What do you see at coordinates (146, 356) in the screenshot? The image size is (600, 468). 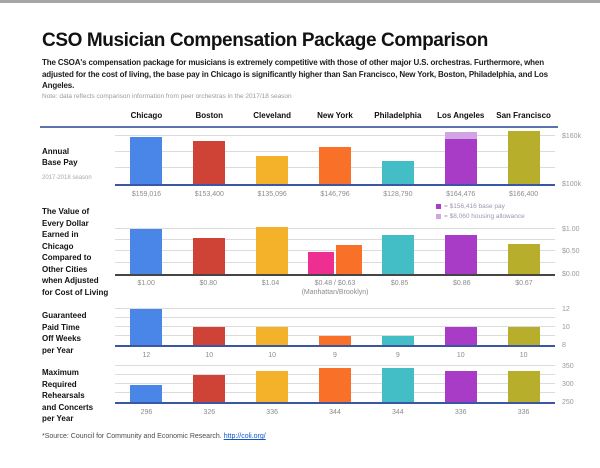 I see `bar-value-label: 12` at bounding box center [146, 356].